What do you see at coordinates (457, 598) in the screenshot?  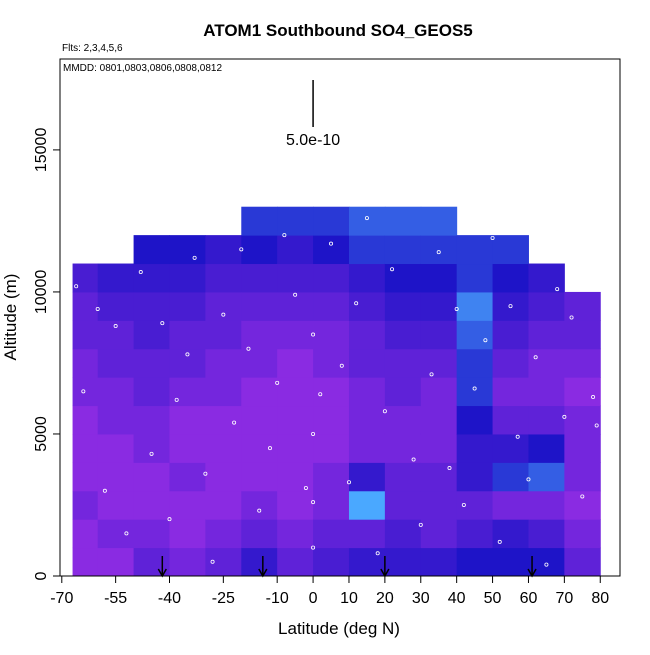 I see `x-tick-label: 40` at bounding box center [457, 598].